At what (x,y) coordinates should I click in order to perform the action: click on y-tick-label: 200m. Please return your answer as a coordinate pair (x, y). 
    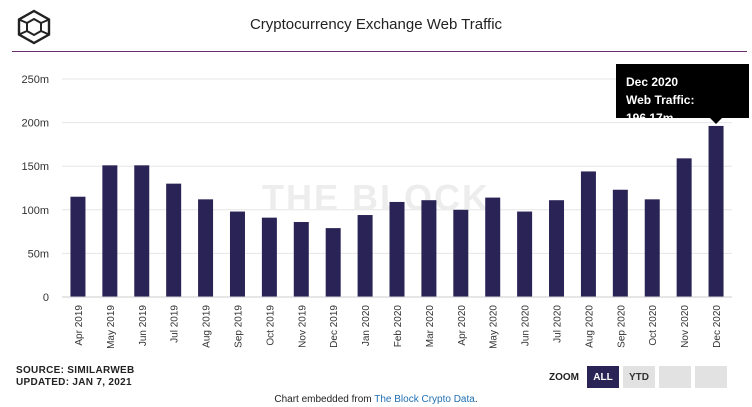
    Looking at the image, I should click on (35, 124).